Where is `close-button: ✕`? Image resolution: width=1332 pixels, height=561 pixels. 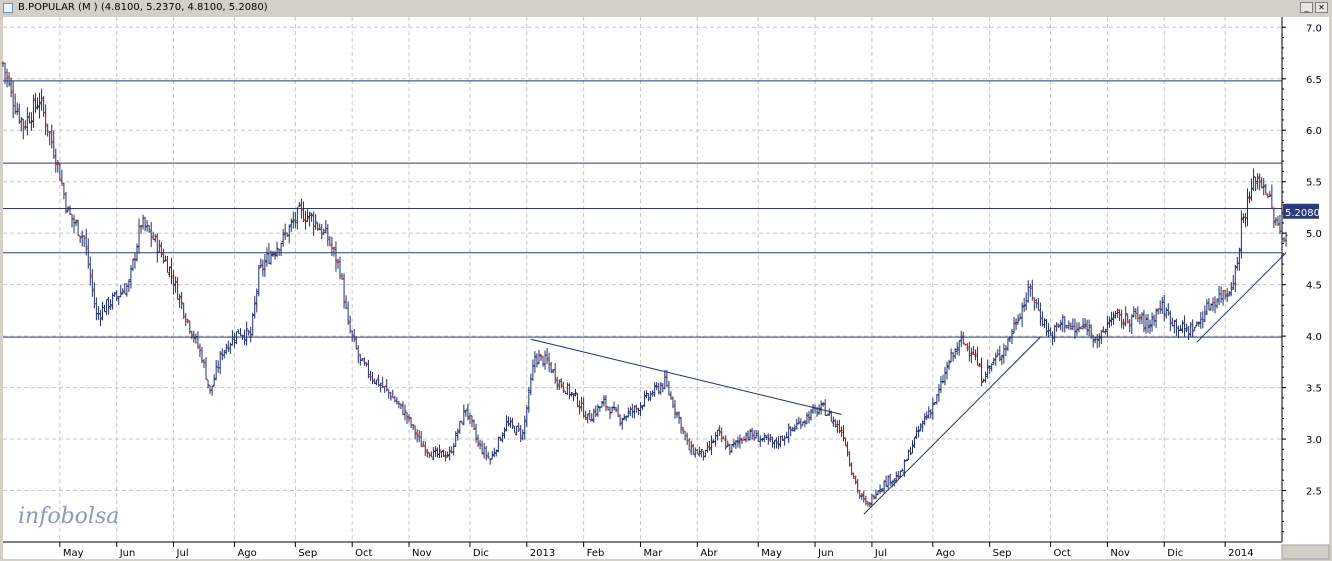 close-button: ✕ is located at coordinates (1321, 7).